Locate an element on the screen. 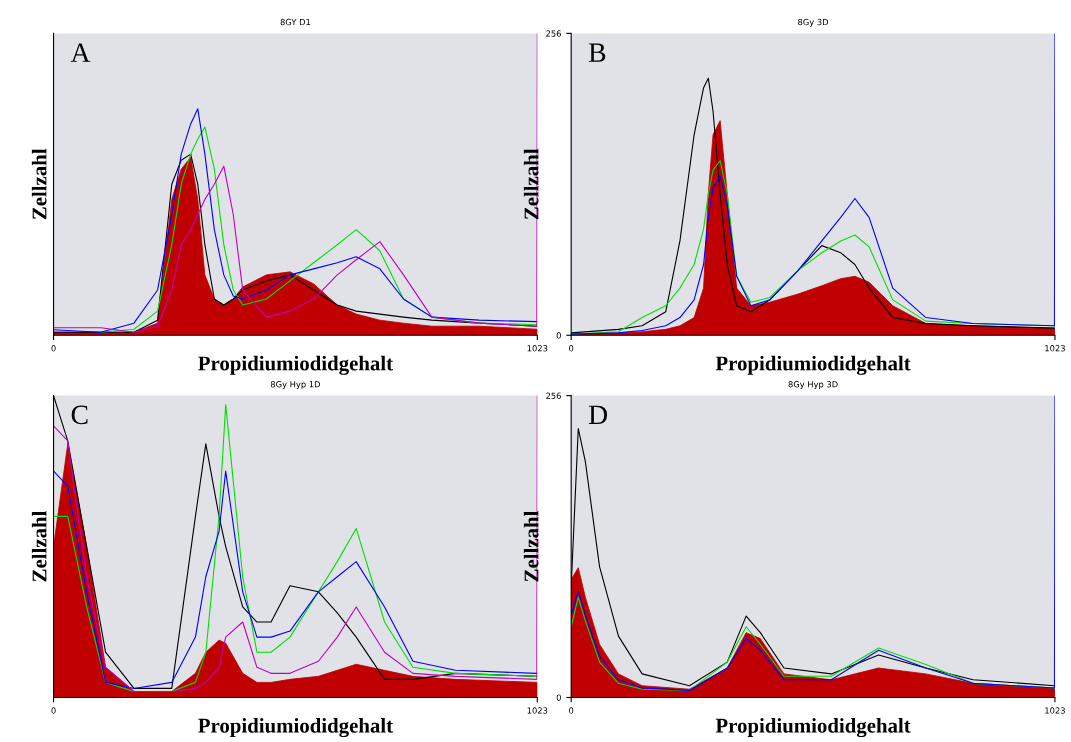  chart-title: 8GY D1 is located at coordinates (295, 22).